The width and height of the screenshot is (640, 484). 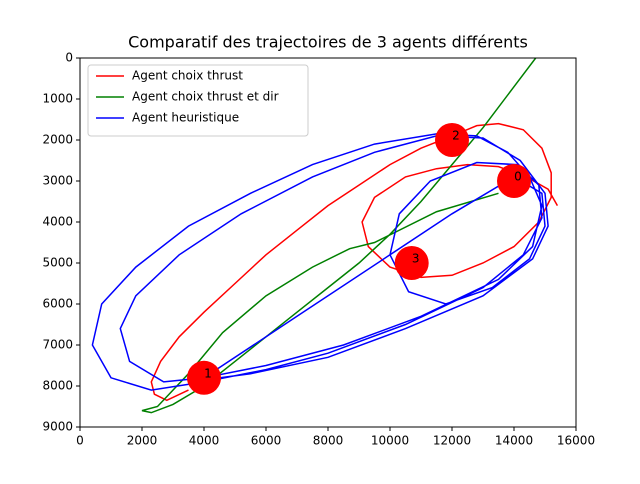 I want to click on legend-label: Agent choix thrust et dir, so click(x=205, y=97).